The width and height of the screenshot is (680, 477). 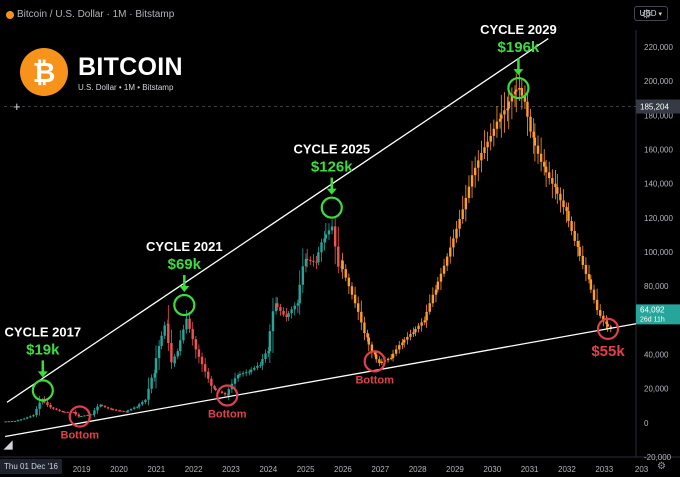 I want to click on x-tick-label: 2020, so click(x=119, y=469).